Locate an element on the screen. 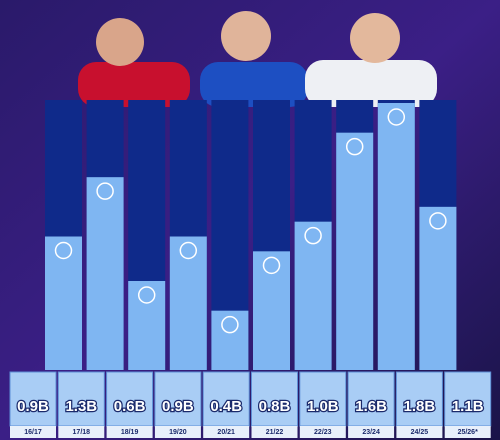  value-label: 1.3B is located at coordinates (81, 406).